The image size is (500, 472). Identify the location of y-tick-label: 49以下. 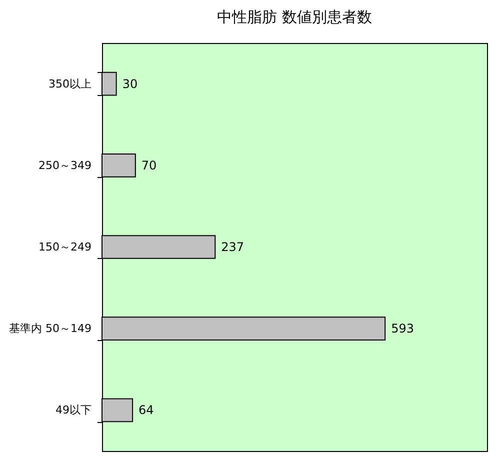
(74, 410).